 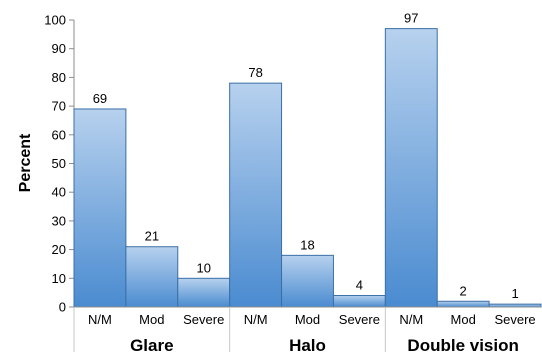 I want to click on y-tick-label: 90, so click(x=59, y=48).